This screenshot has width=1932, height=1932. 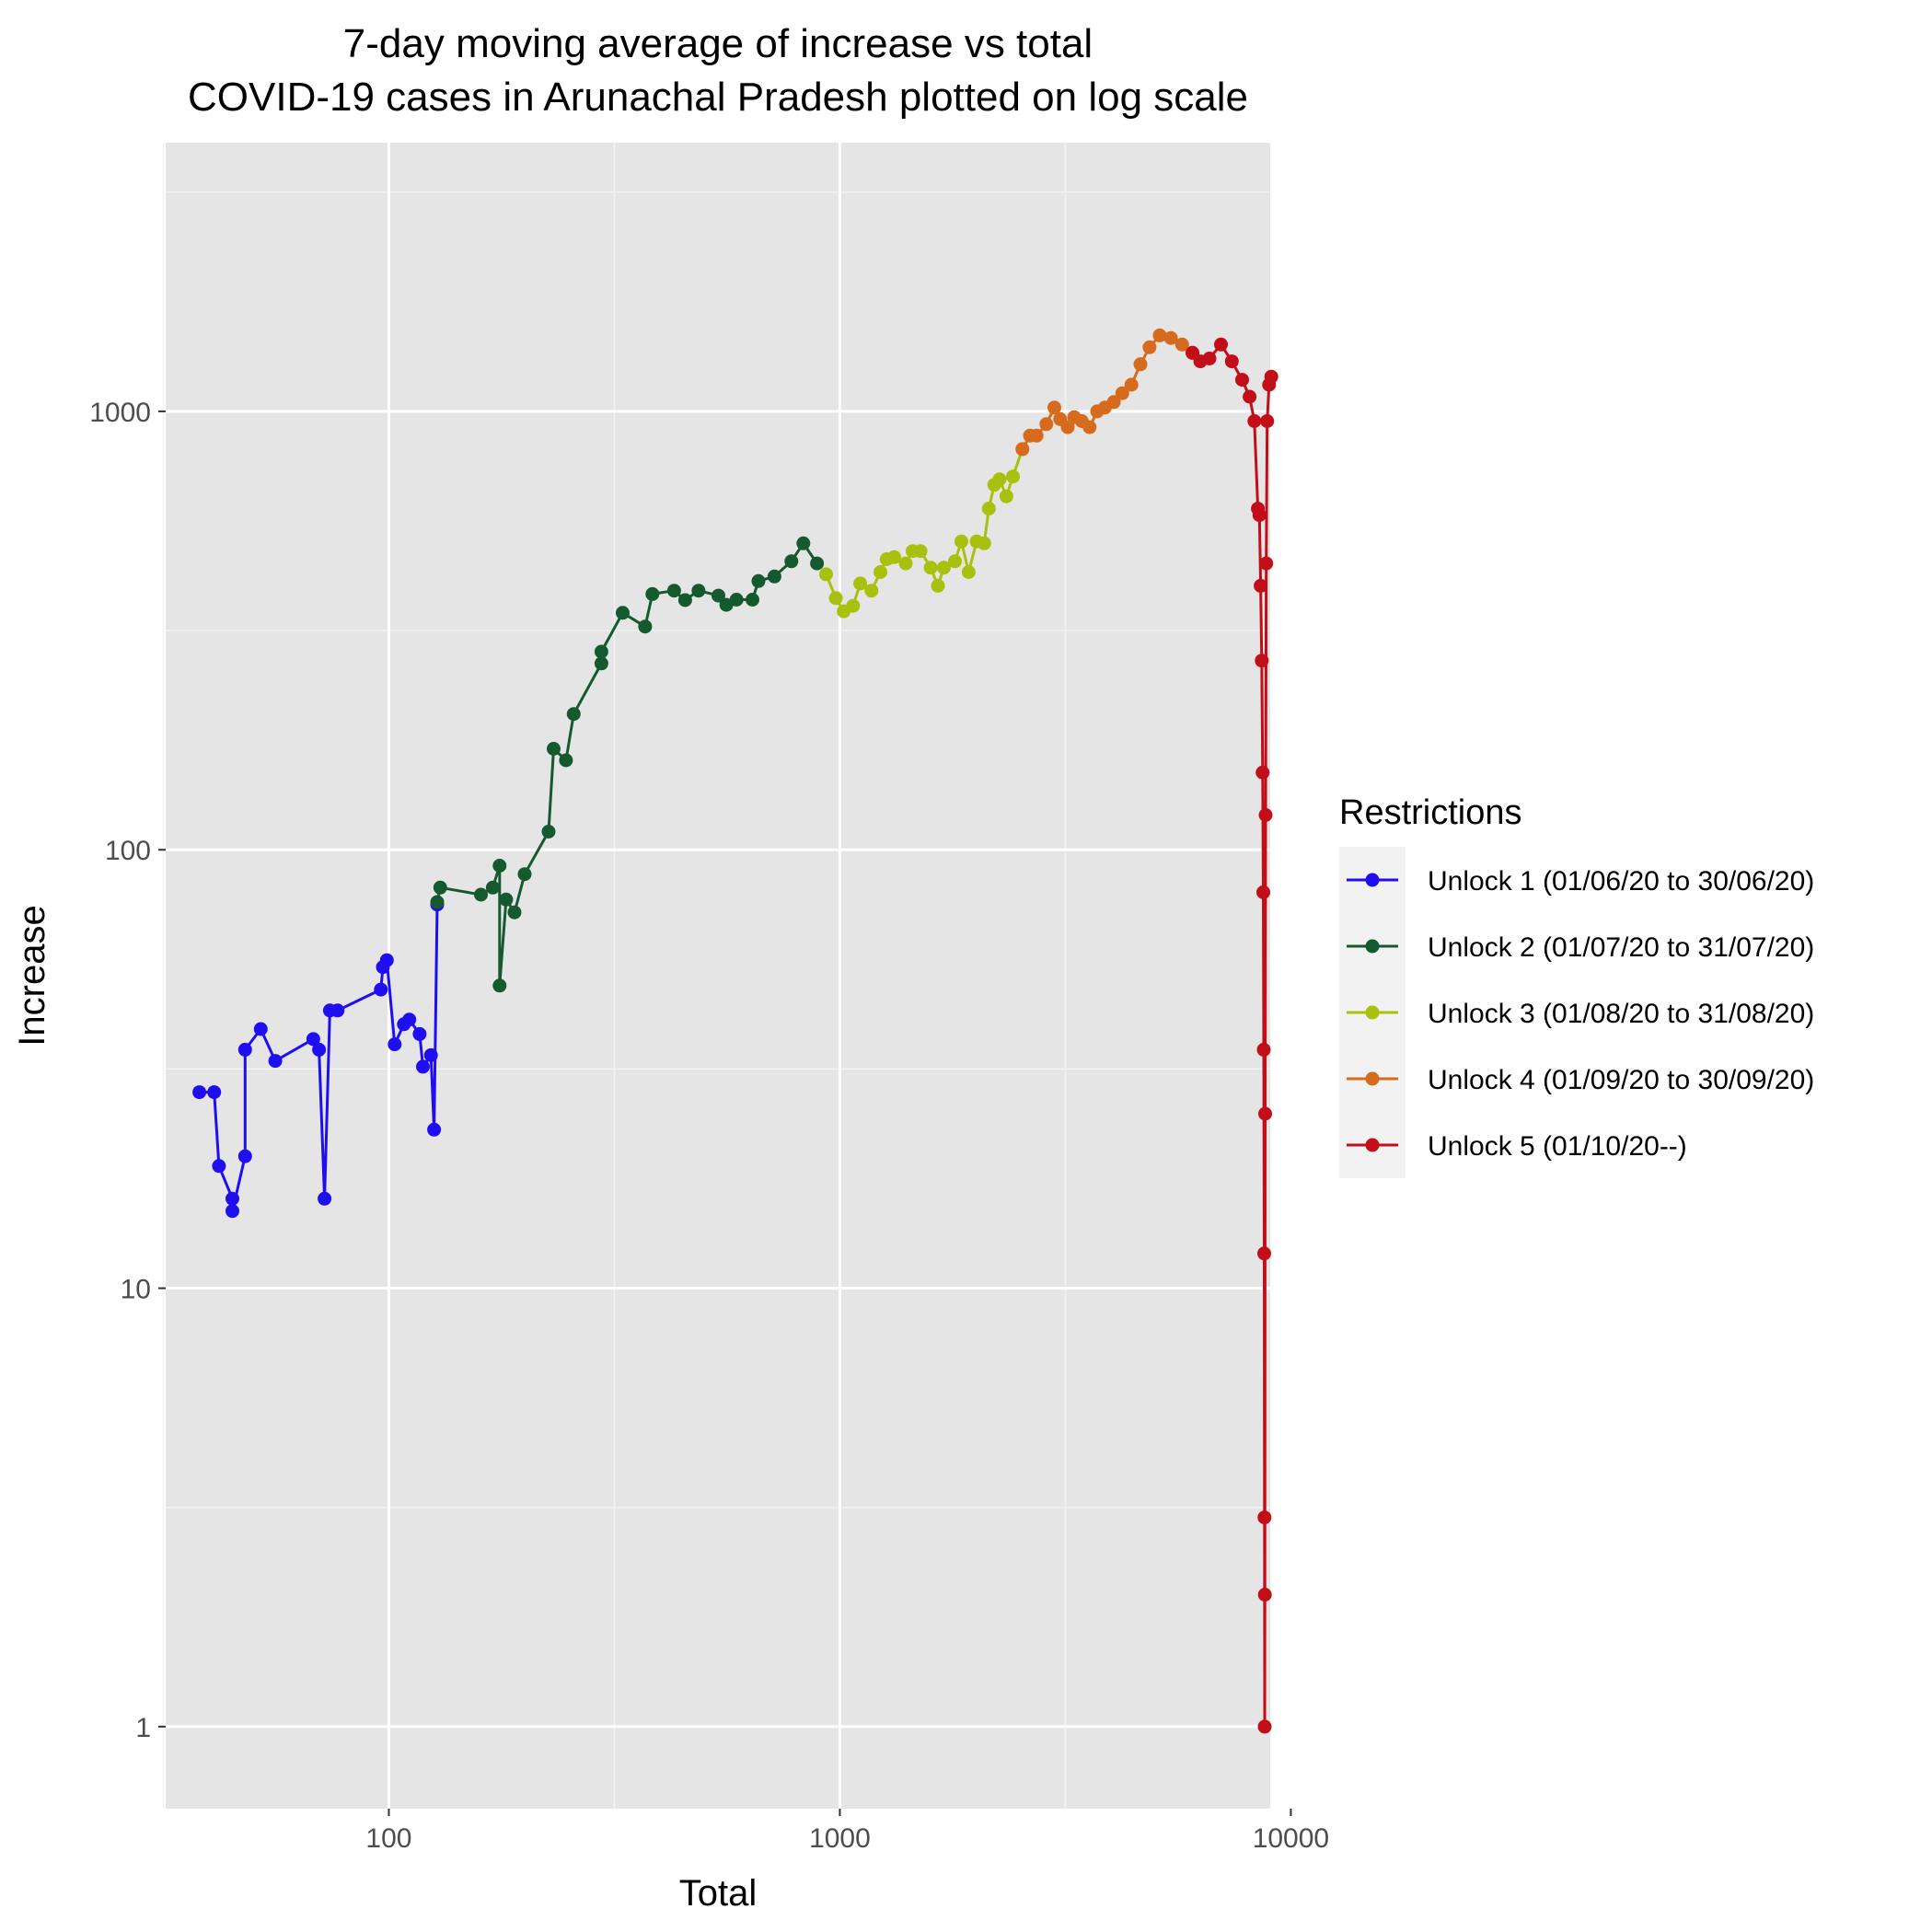 What do you see at coordinates (1581, 947) in the screenshot?
I see `legend-item-2: Unlock 2 (01/07/20 to 31/07/20)` at bounding box center [1581, 947].